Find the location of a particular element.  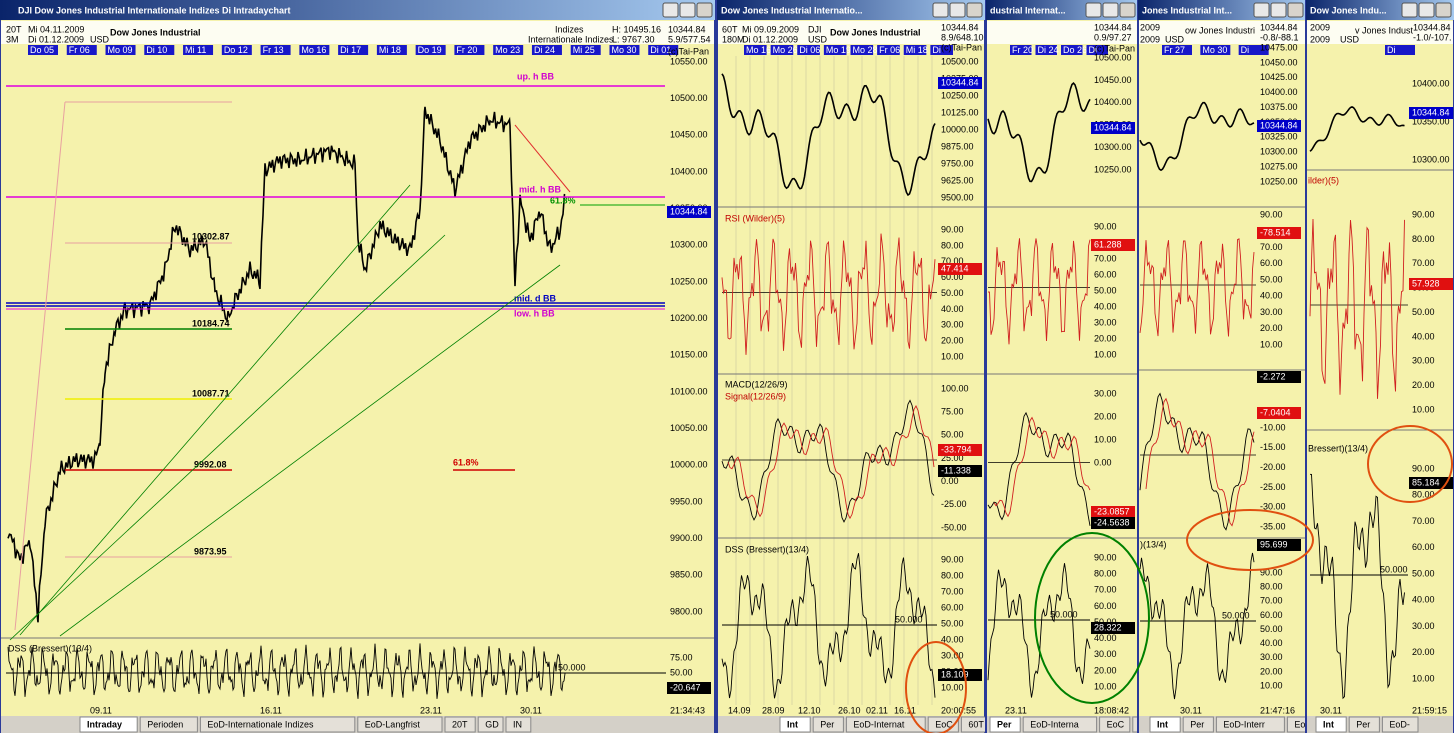

oscillator-trace is located at coordinates (286, 671).